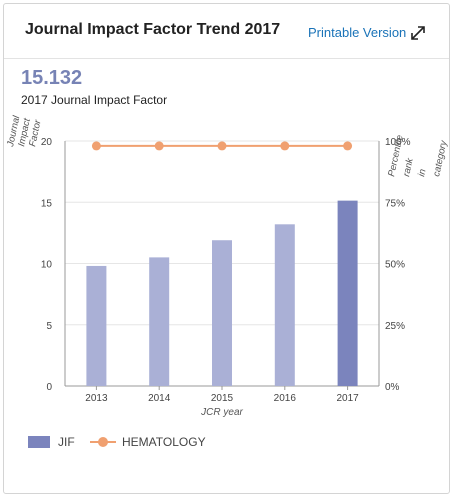 The image size is (456, 499). I want to click on y2-tick-label: 0%, so click(392, 387).